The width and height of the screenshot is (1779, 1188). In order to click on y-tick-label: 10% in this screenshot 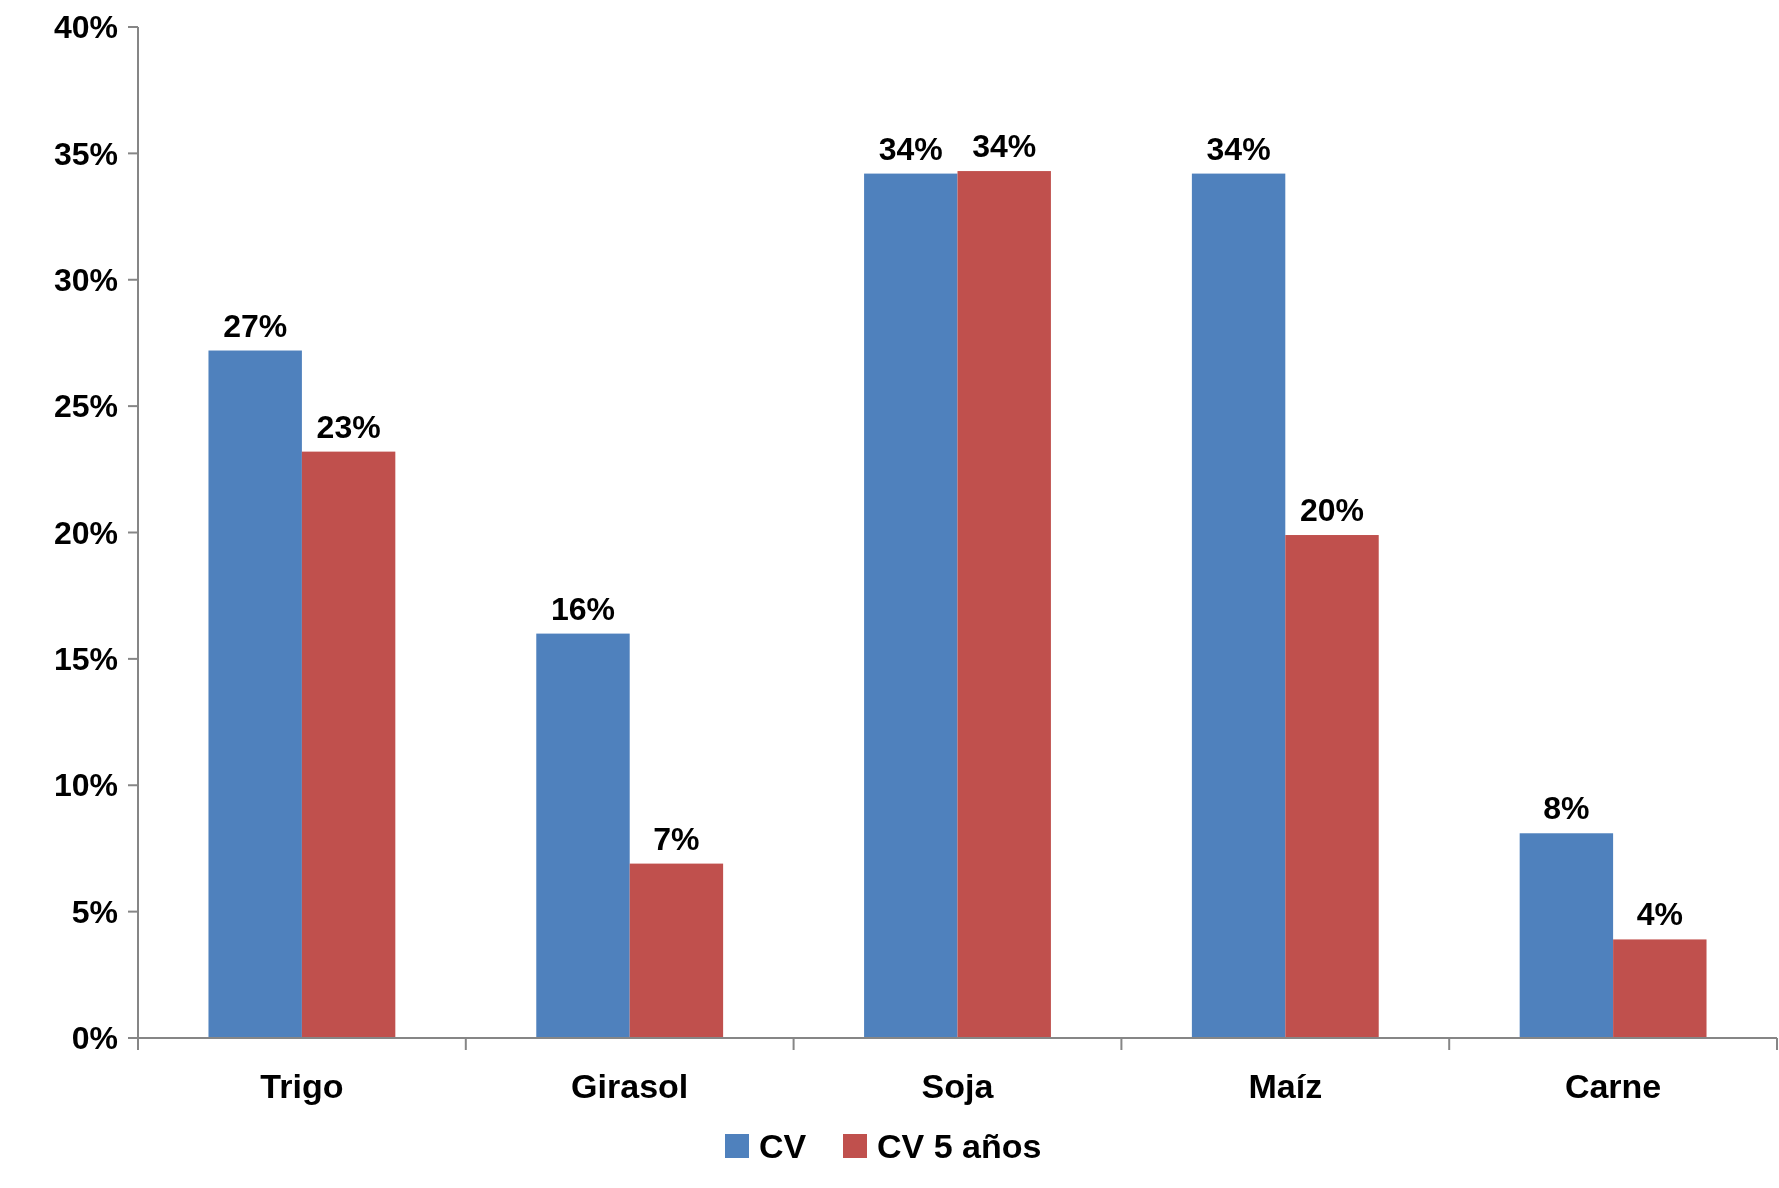, I will do `click(85, 785)`.